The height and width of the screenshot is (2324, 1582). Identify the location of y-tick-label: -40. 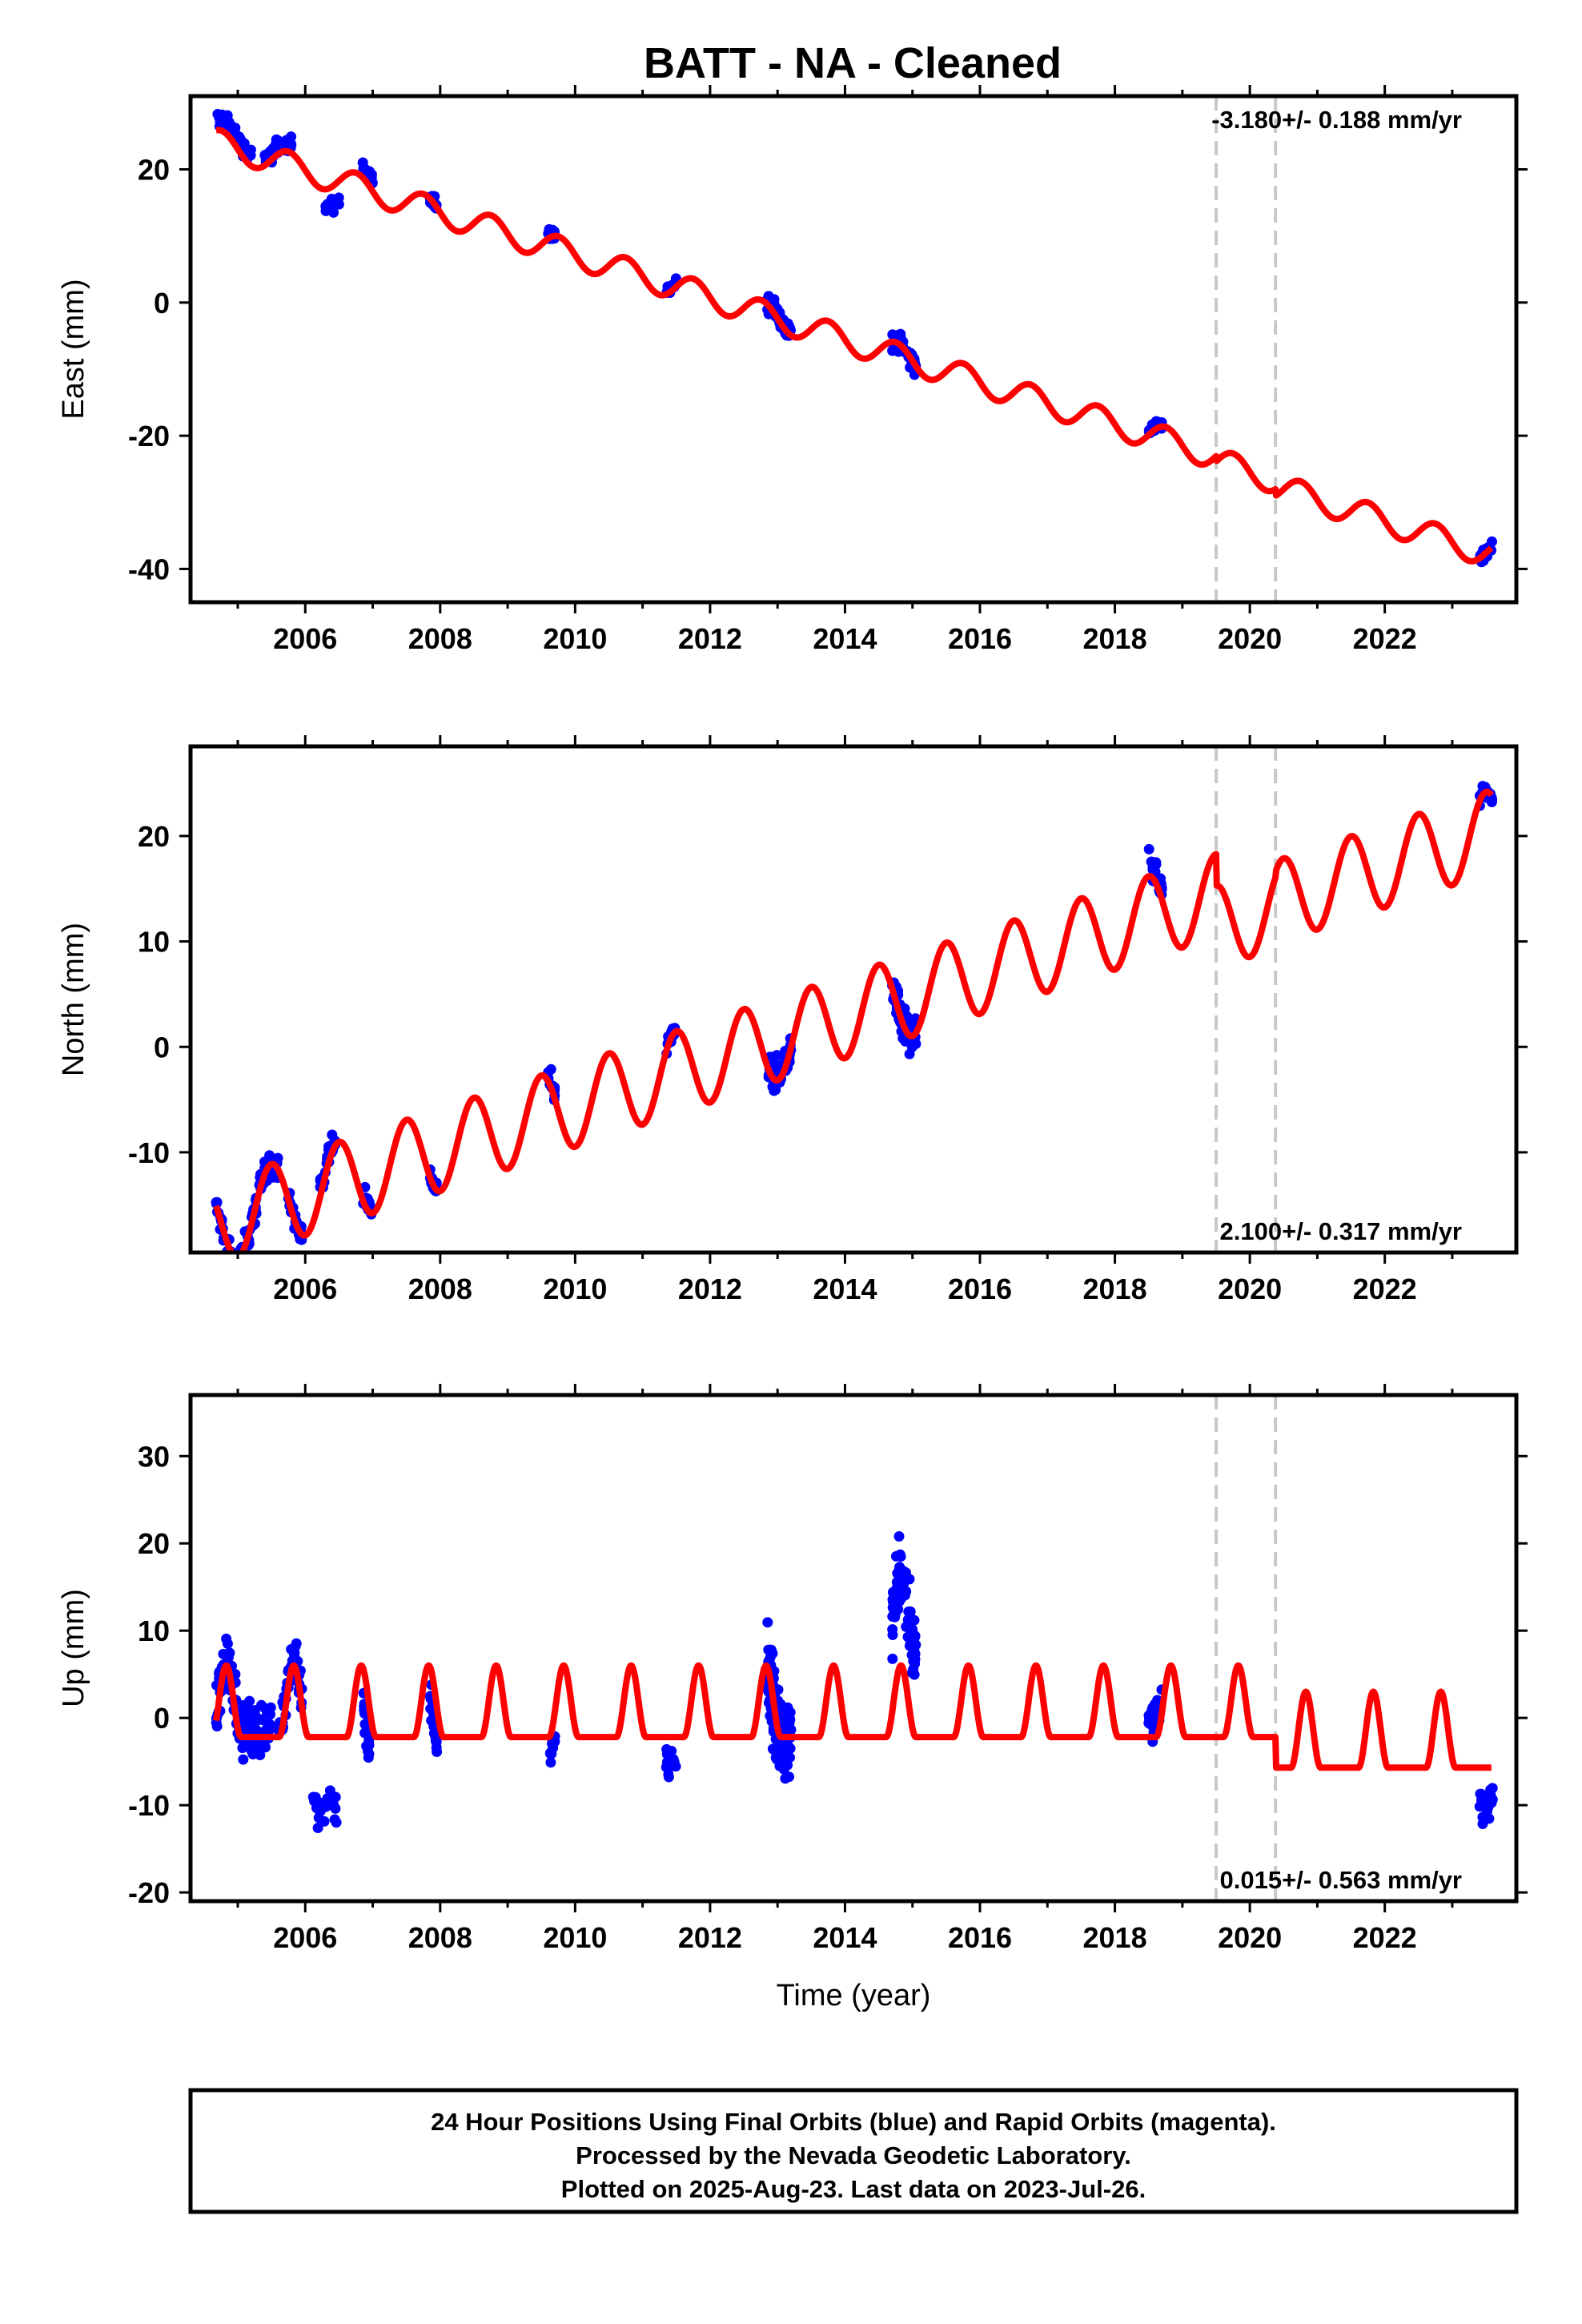
(149, 569).